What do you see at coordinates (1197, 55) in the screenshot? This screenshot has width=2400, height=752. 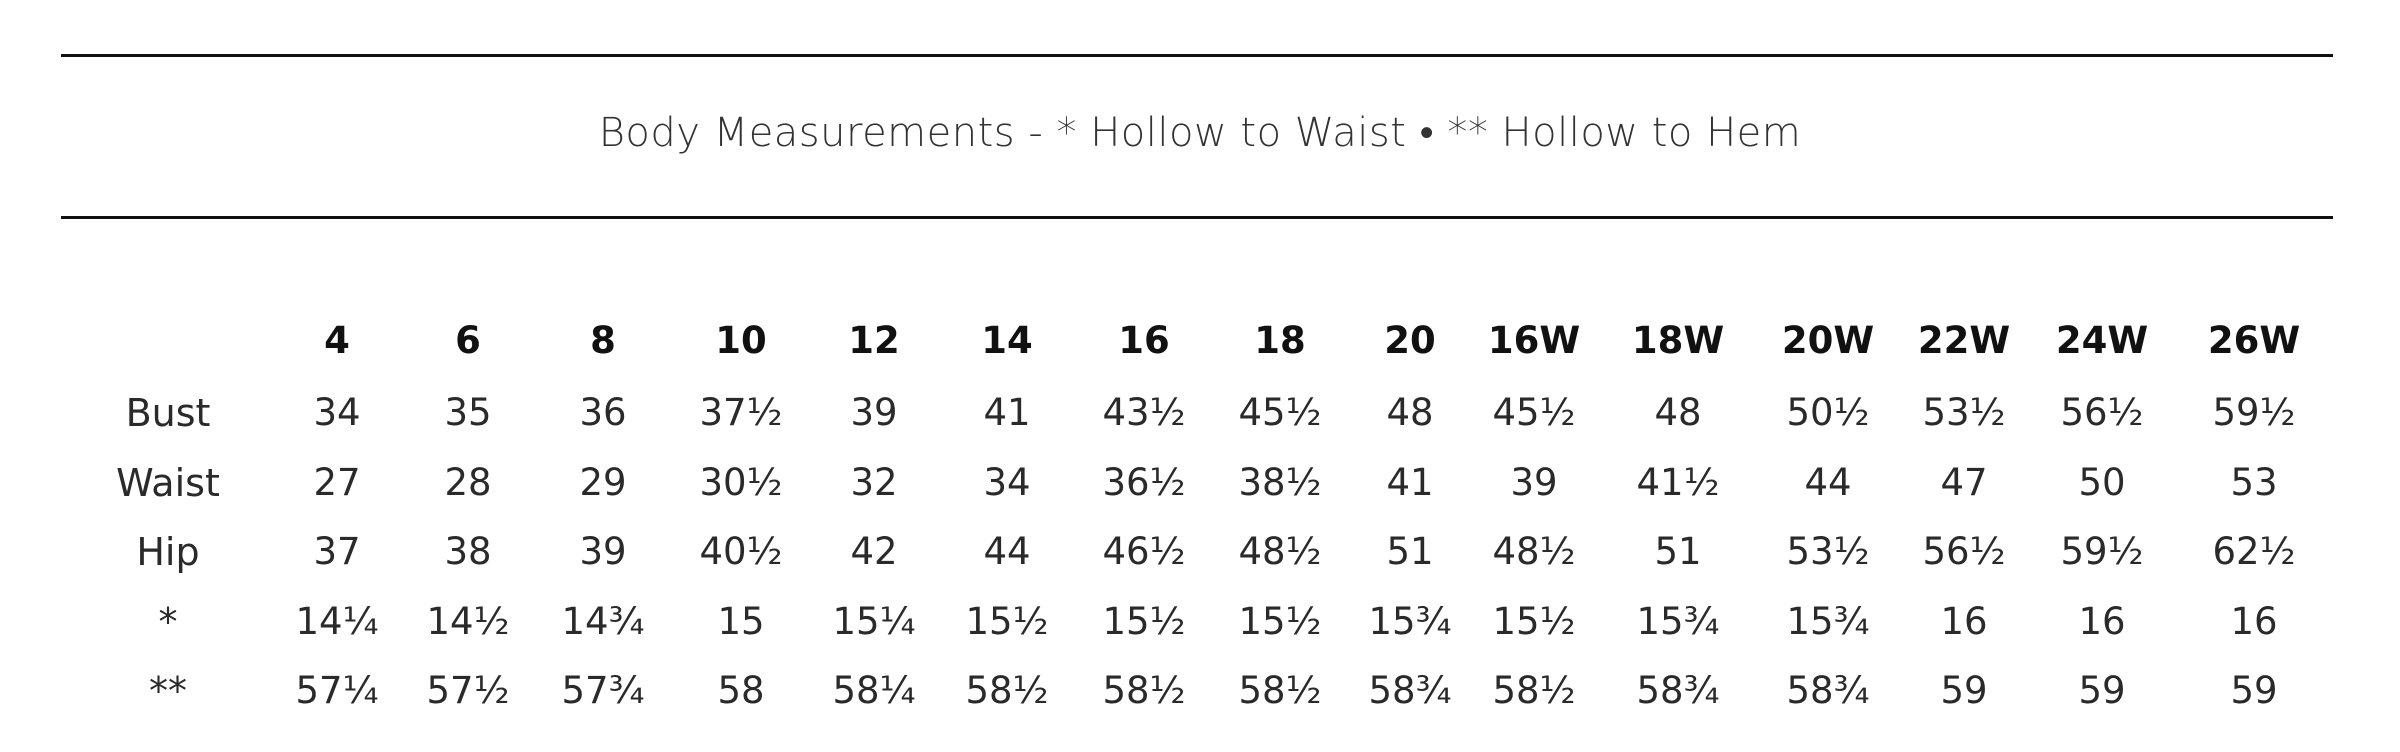 I see `top-rule` at bounding box center [1197, 55].